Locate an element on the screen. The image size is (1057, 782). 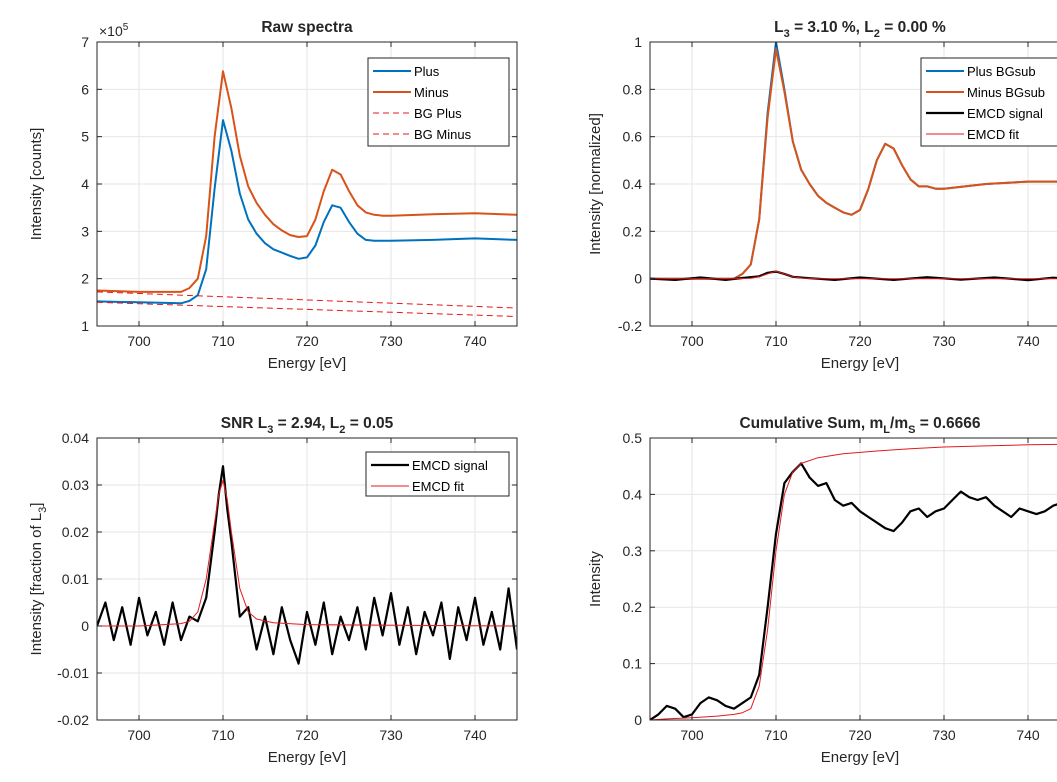
plot-area is located at coordinates (853, 579).